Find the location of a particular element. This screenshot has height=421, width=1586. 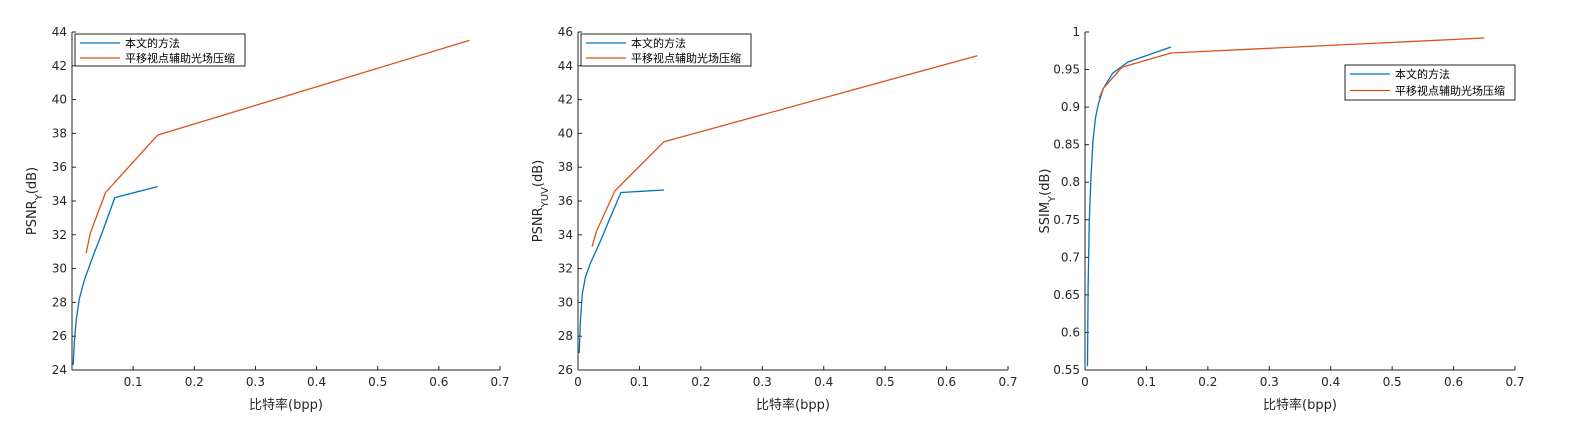

y-tick-label: 24 is located at coordinates (59, 370).